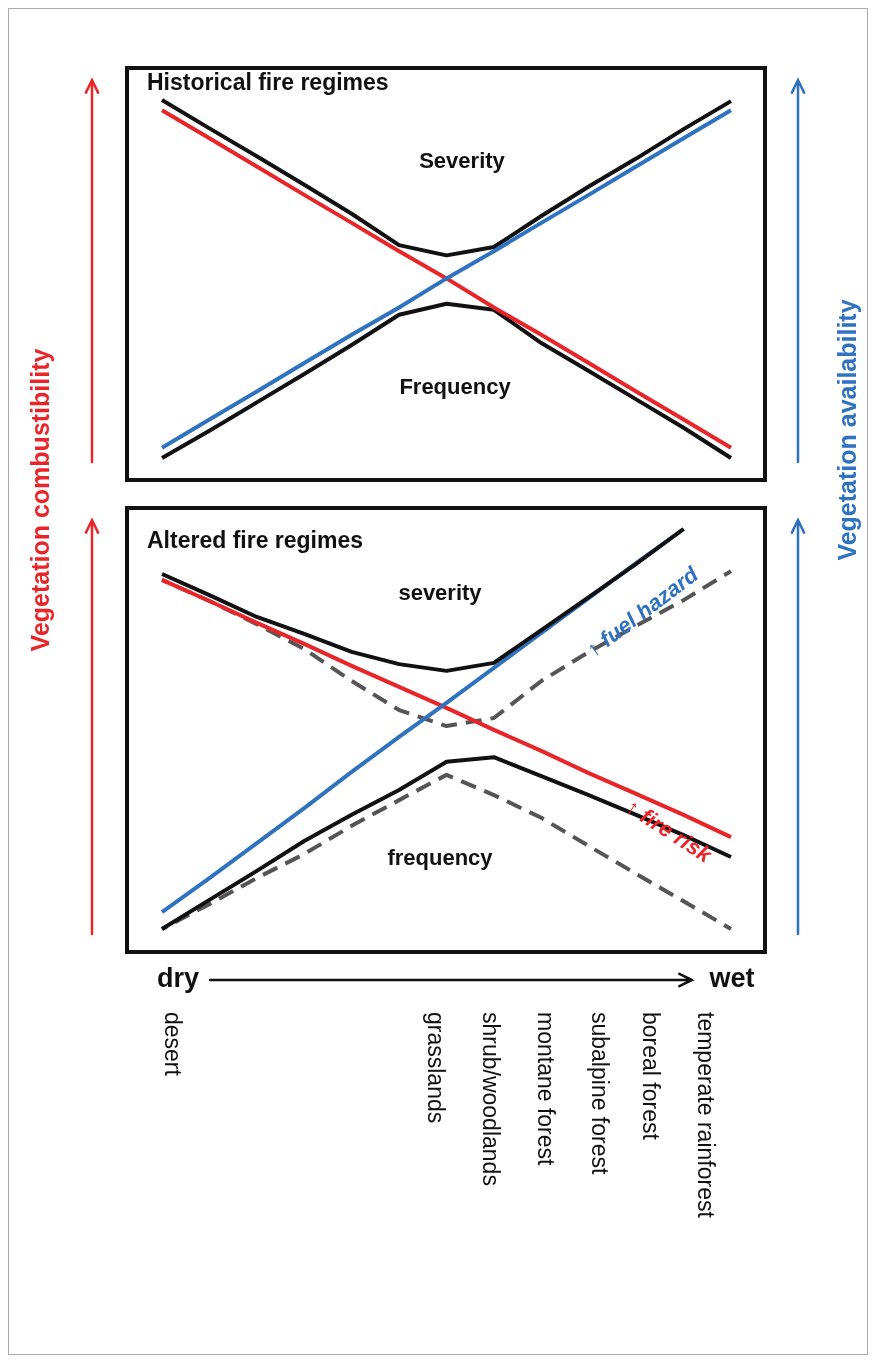 This screenshot has width=880, height=1365. What do you see at coordinates (732, 978) in the screenshot?
I see `text: wet` at bounding box center [732, 978].